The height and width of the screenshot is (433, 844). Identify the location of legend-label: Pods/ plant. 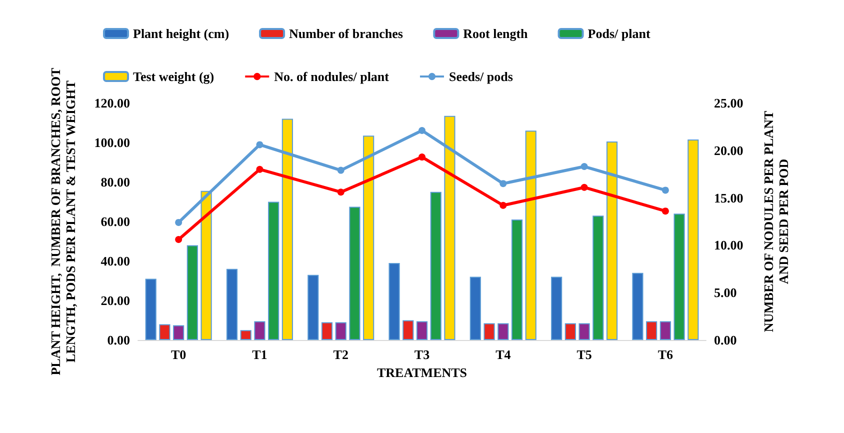
(619, 33).